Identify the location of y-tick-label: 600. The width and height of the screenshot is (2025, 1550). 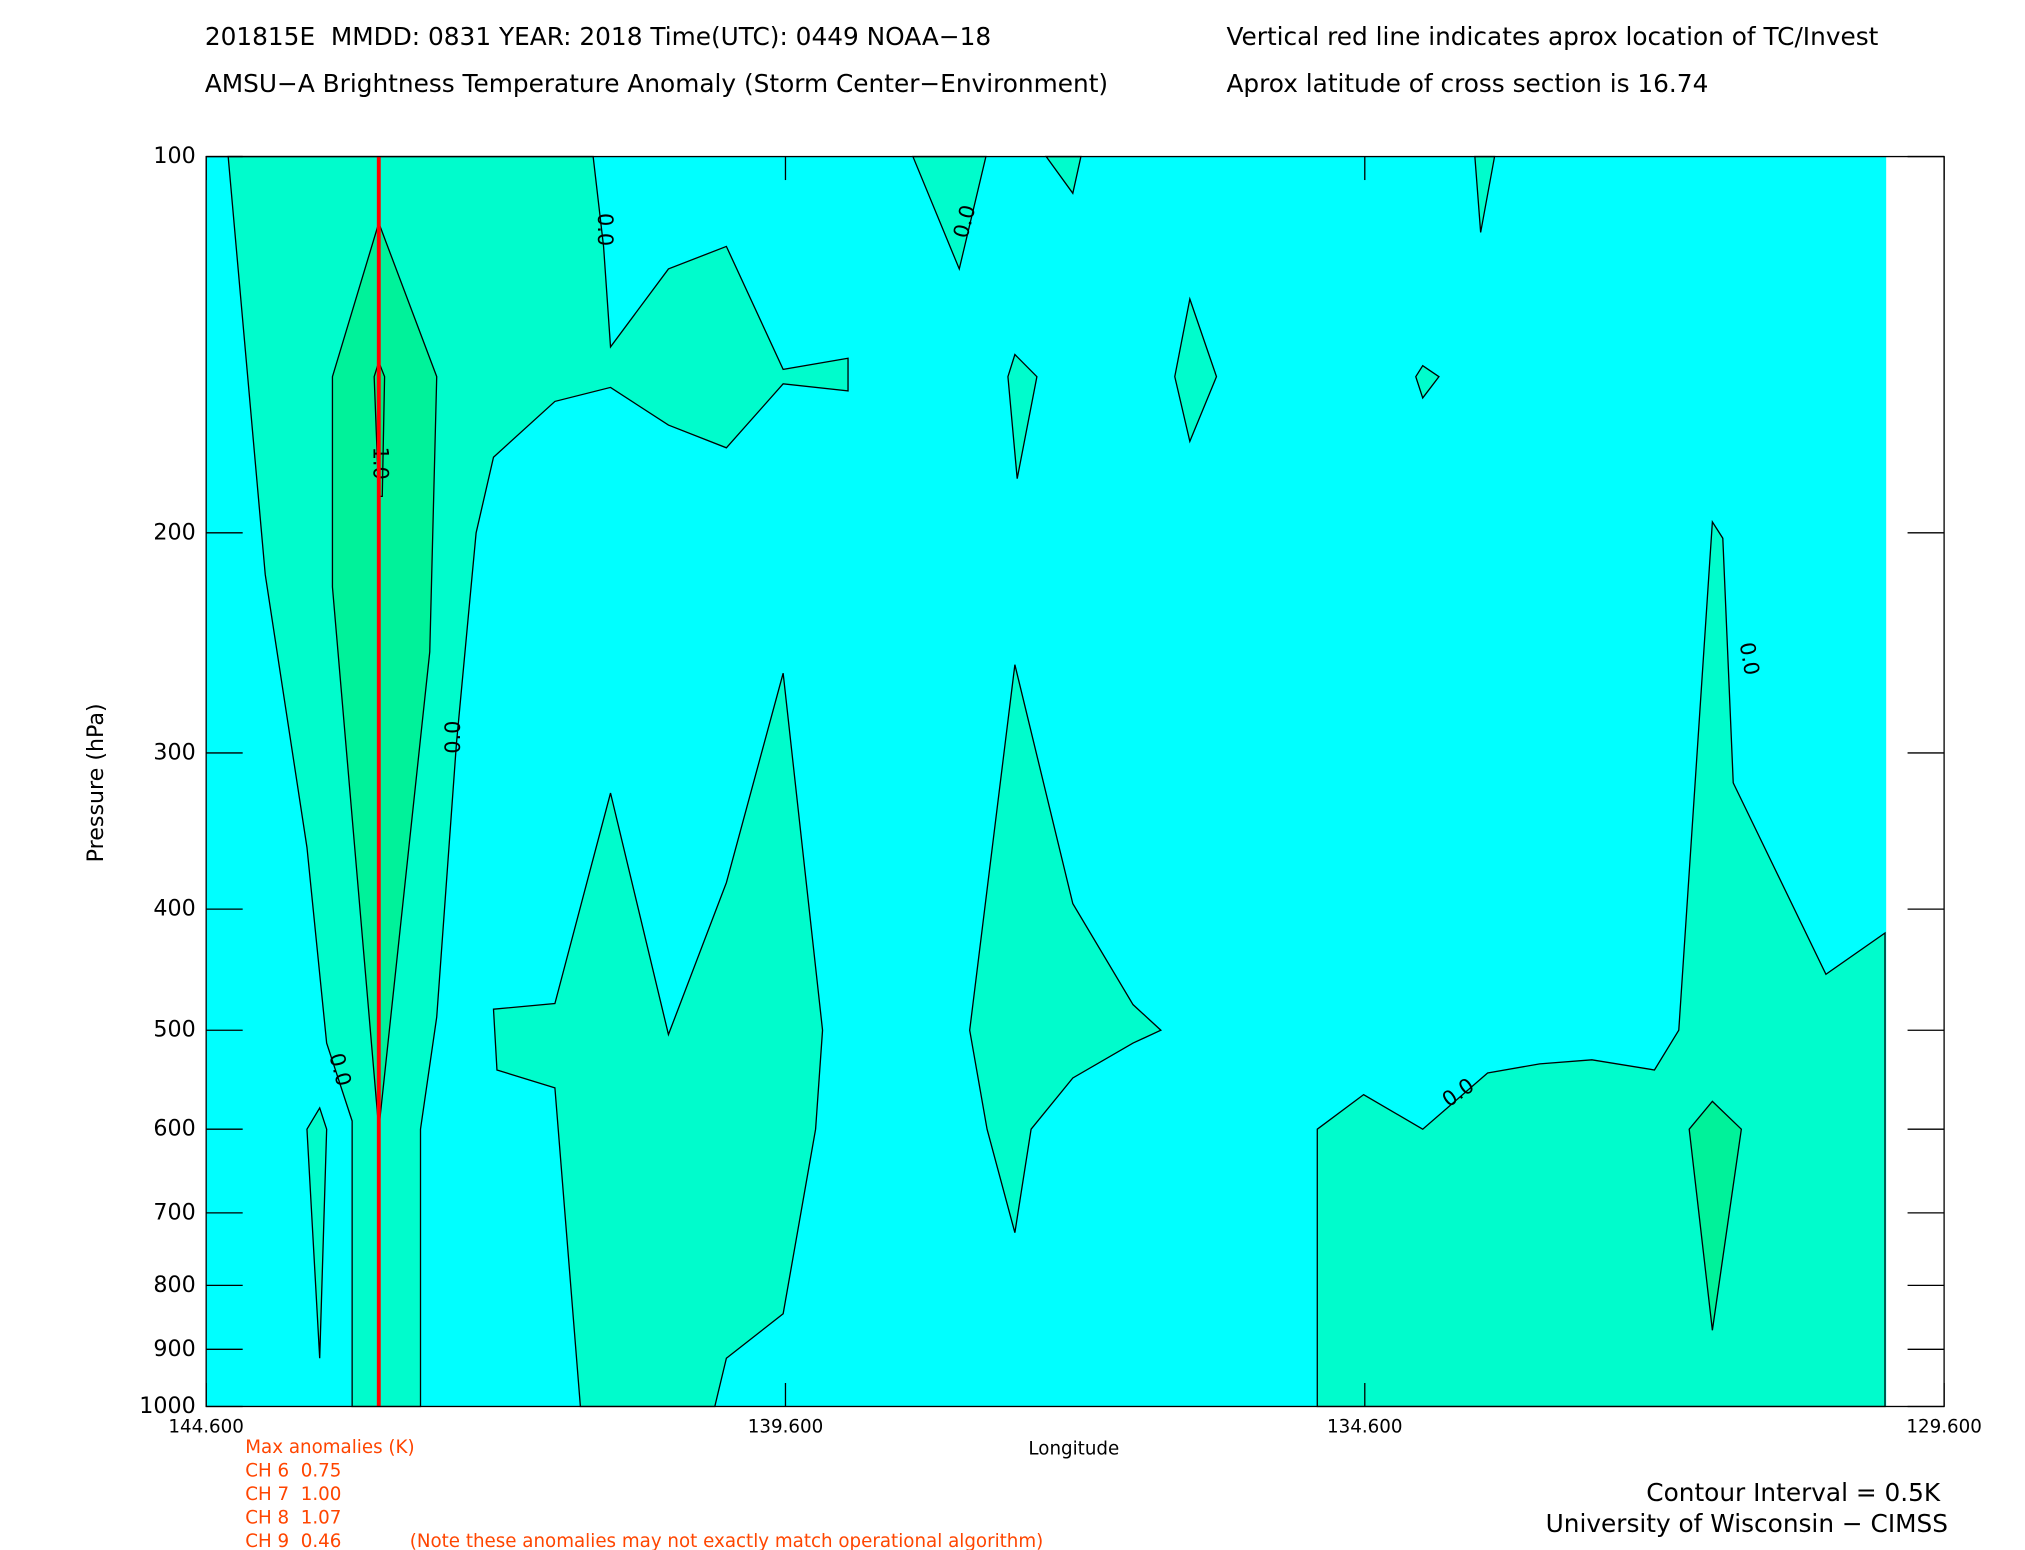
(174, 1129).